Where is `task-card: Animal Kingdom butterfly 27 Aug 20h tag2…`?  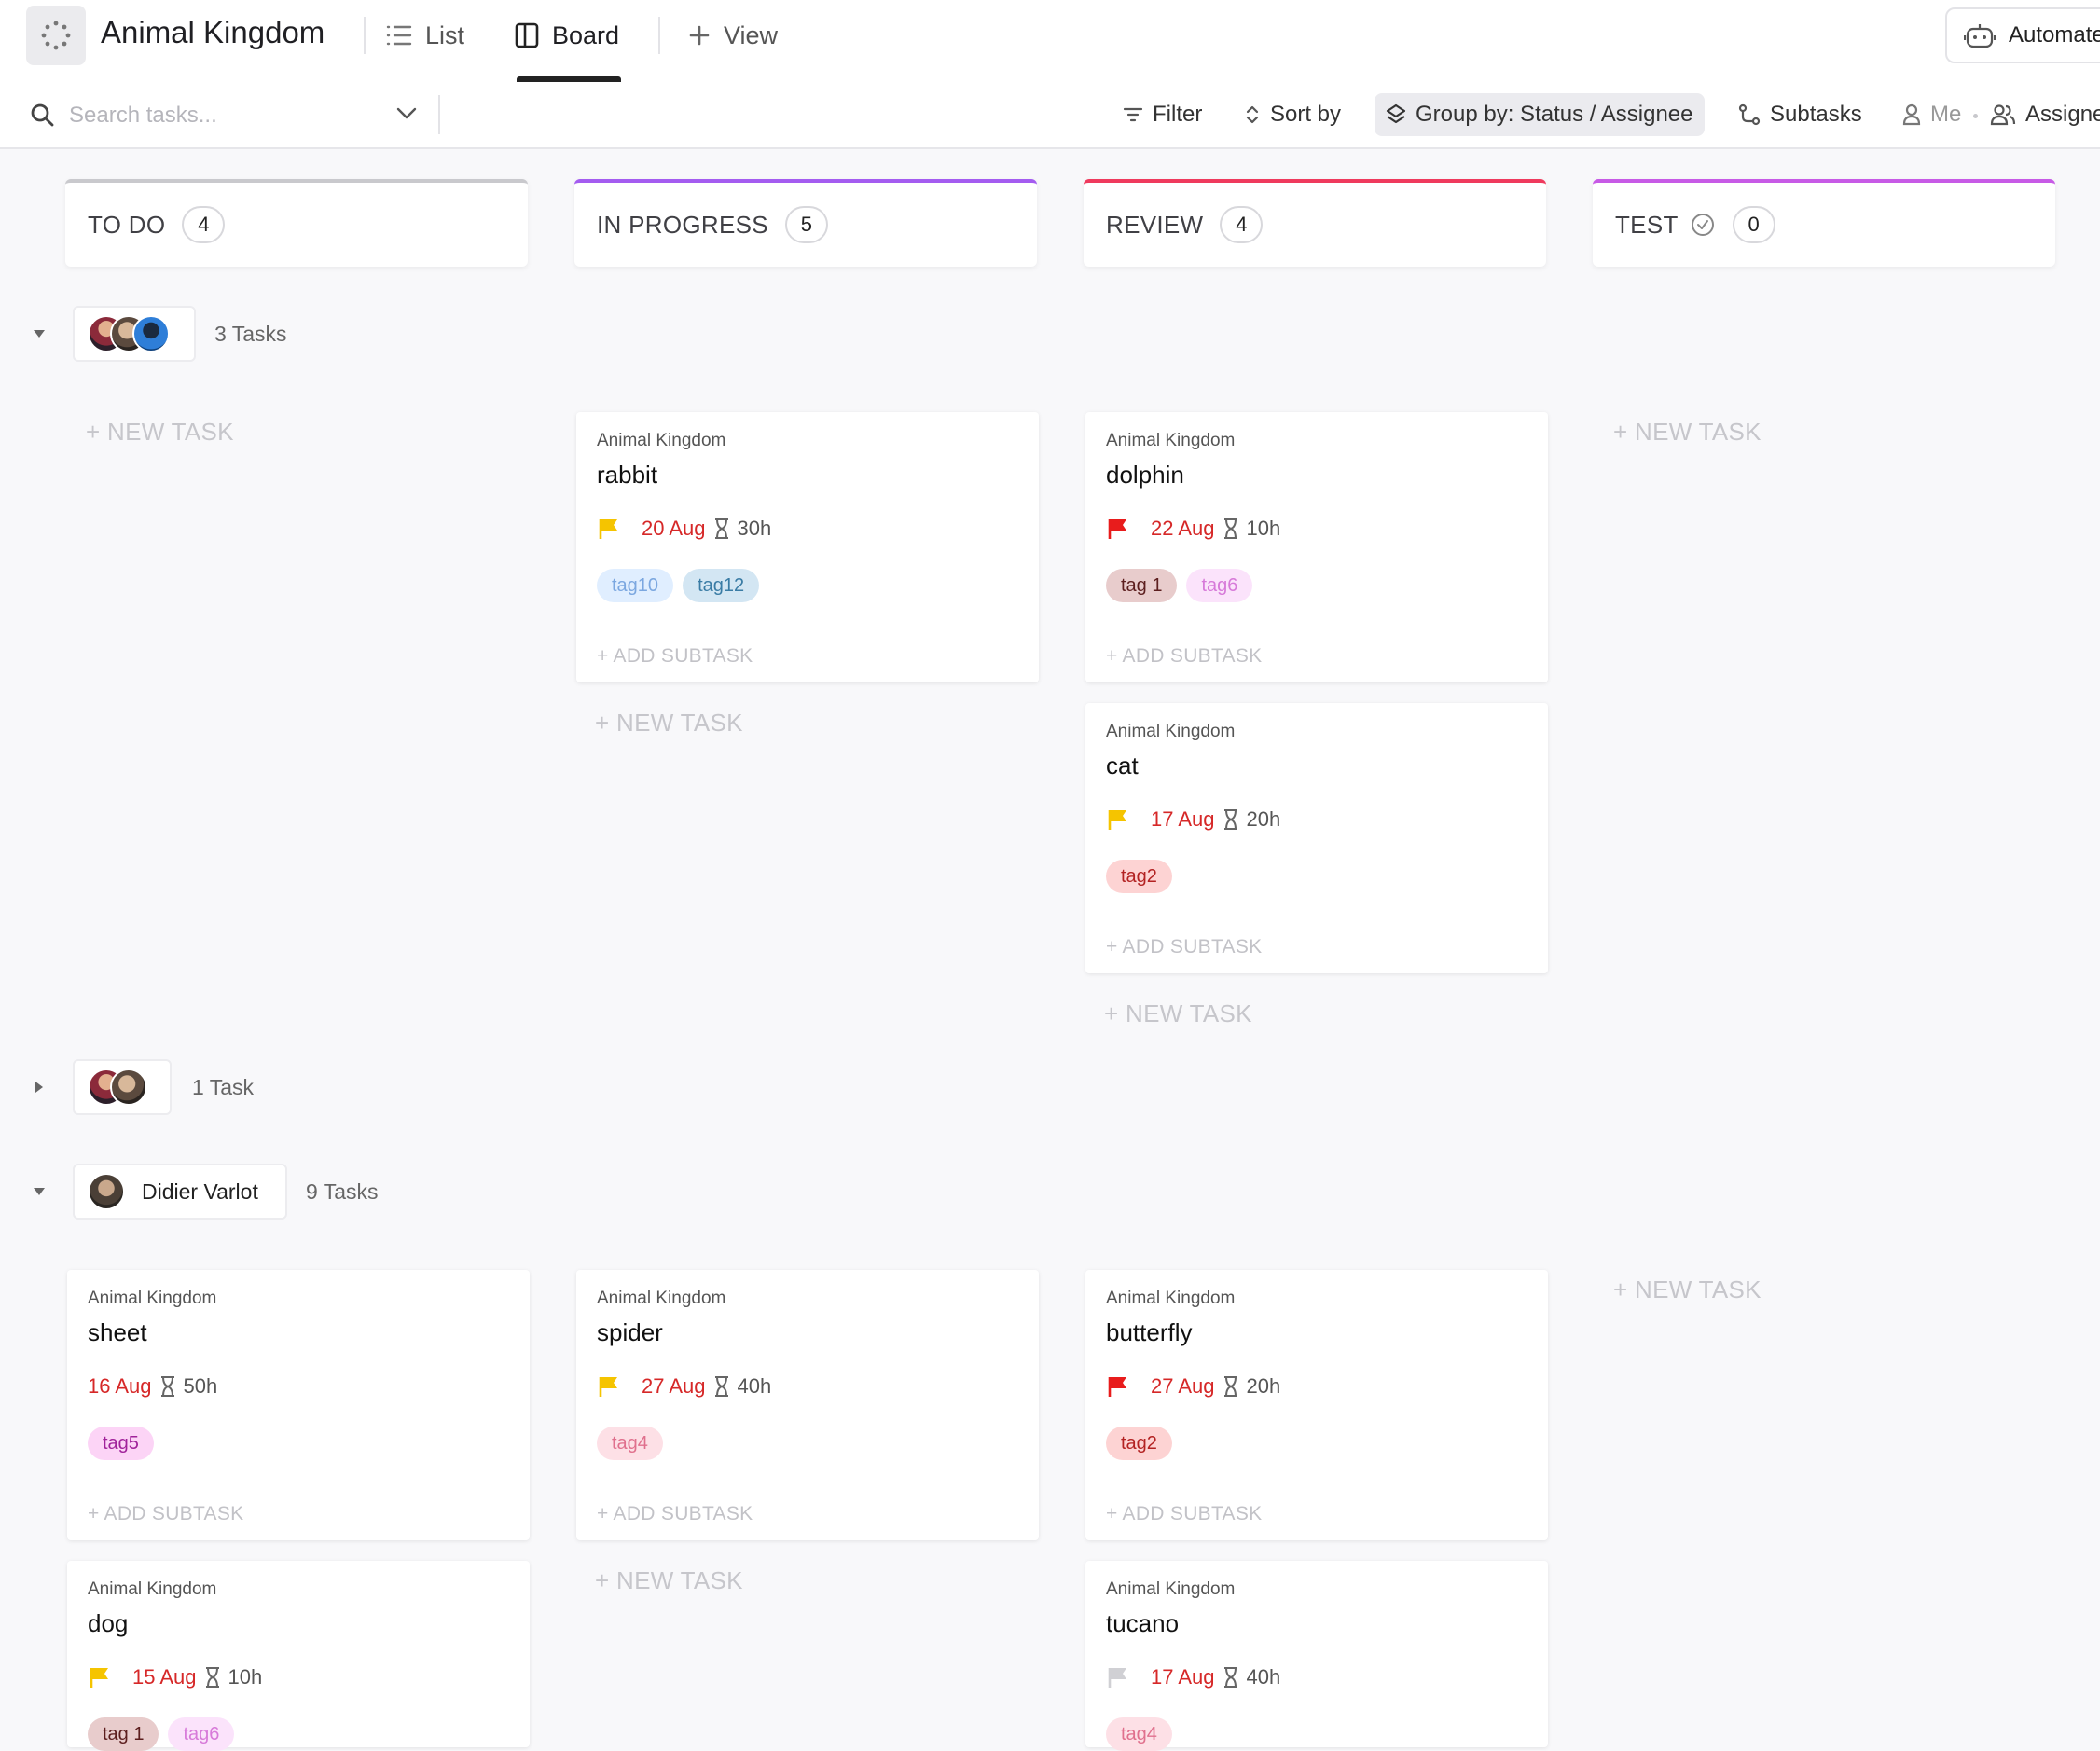
task-card: Animal Kingdom butterfly 27 Aug 20h tag2… is located at coordinates (1316, 1405).